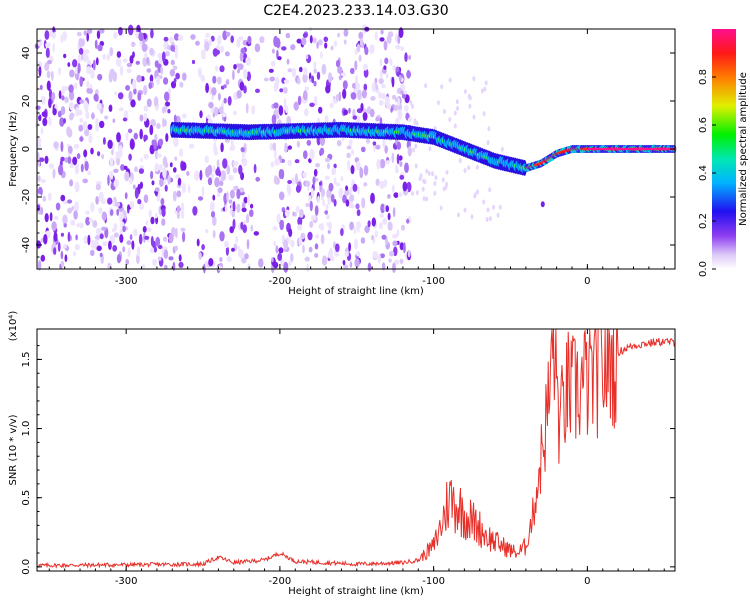 The image size is (750, 600). Describe the element at coordinates (587, 581) in the screenshot. I see `x-tick-label: 0` at that location.